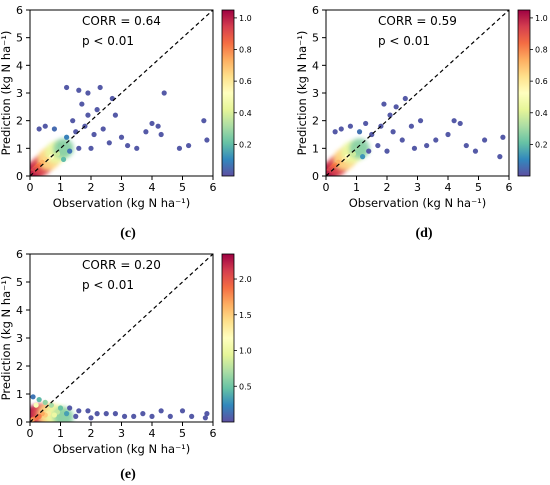 The image size is (550, 485). What do you see at coordinates (423, 233) in the screenshot?
I see `panel-label: (d)` at bounding box center [423, 233].